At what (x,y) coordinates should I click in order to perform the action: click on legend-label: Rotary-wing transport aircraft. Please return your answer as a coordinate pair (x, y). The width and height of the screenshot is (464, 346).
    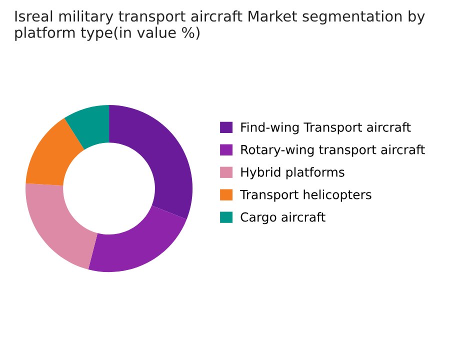
    Looking at the image, I should click on (333, 150).